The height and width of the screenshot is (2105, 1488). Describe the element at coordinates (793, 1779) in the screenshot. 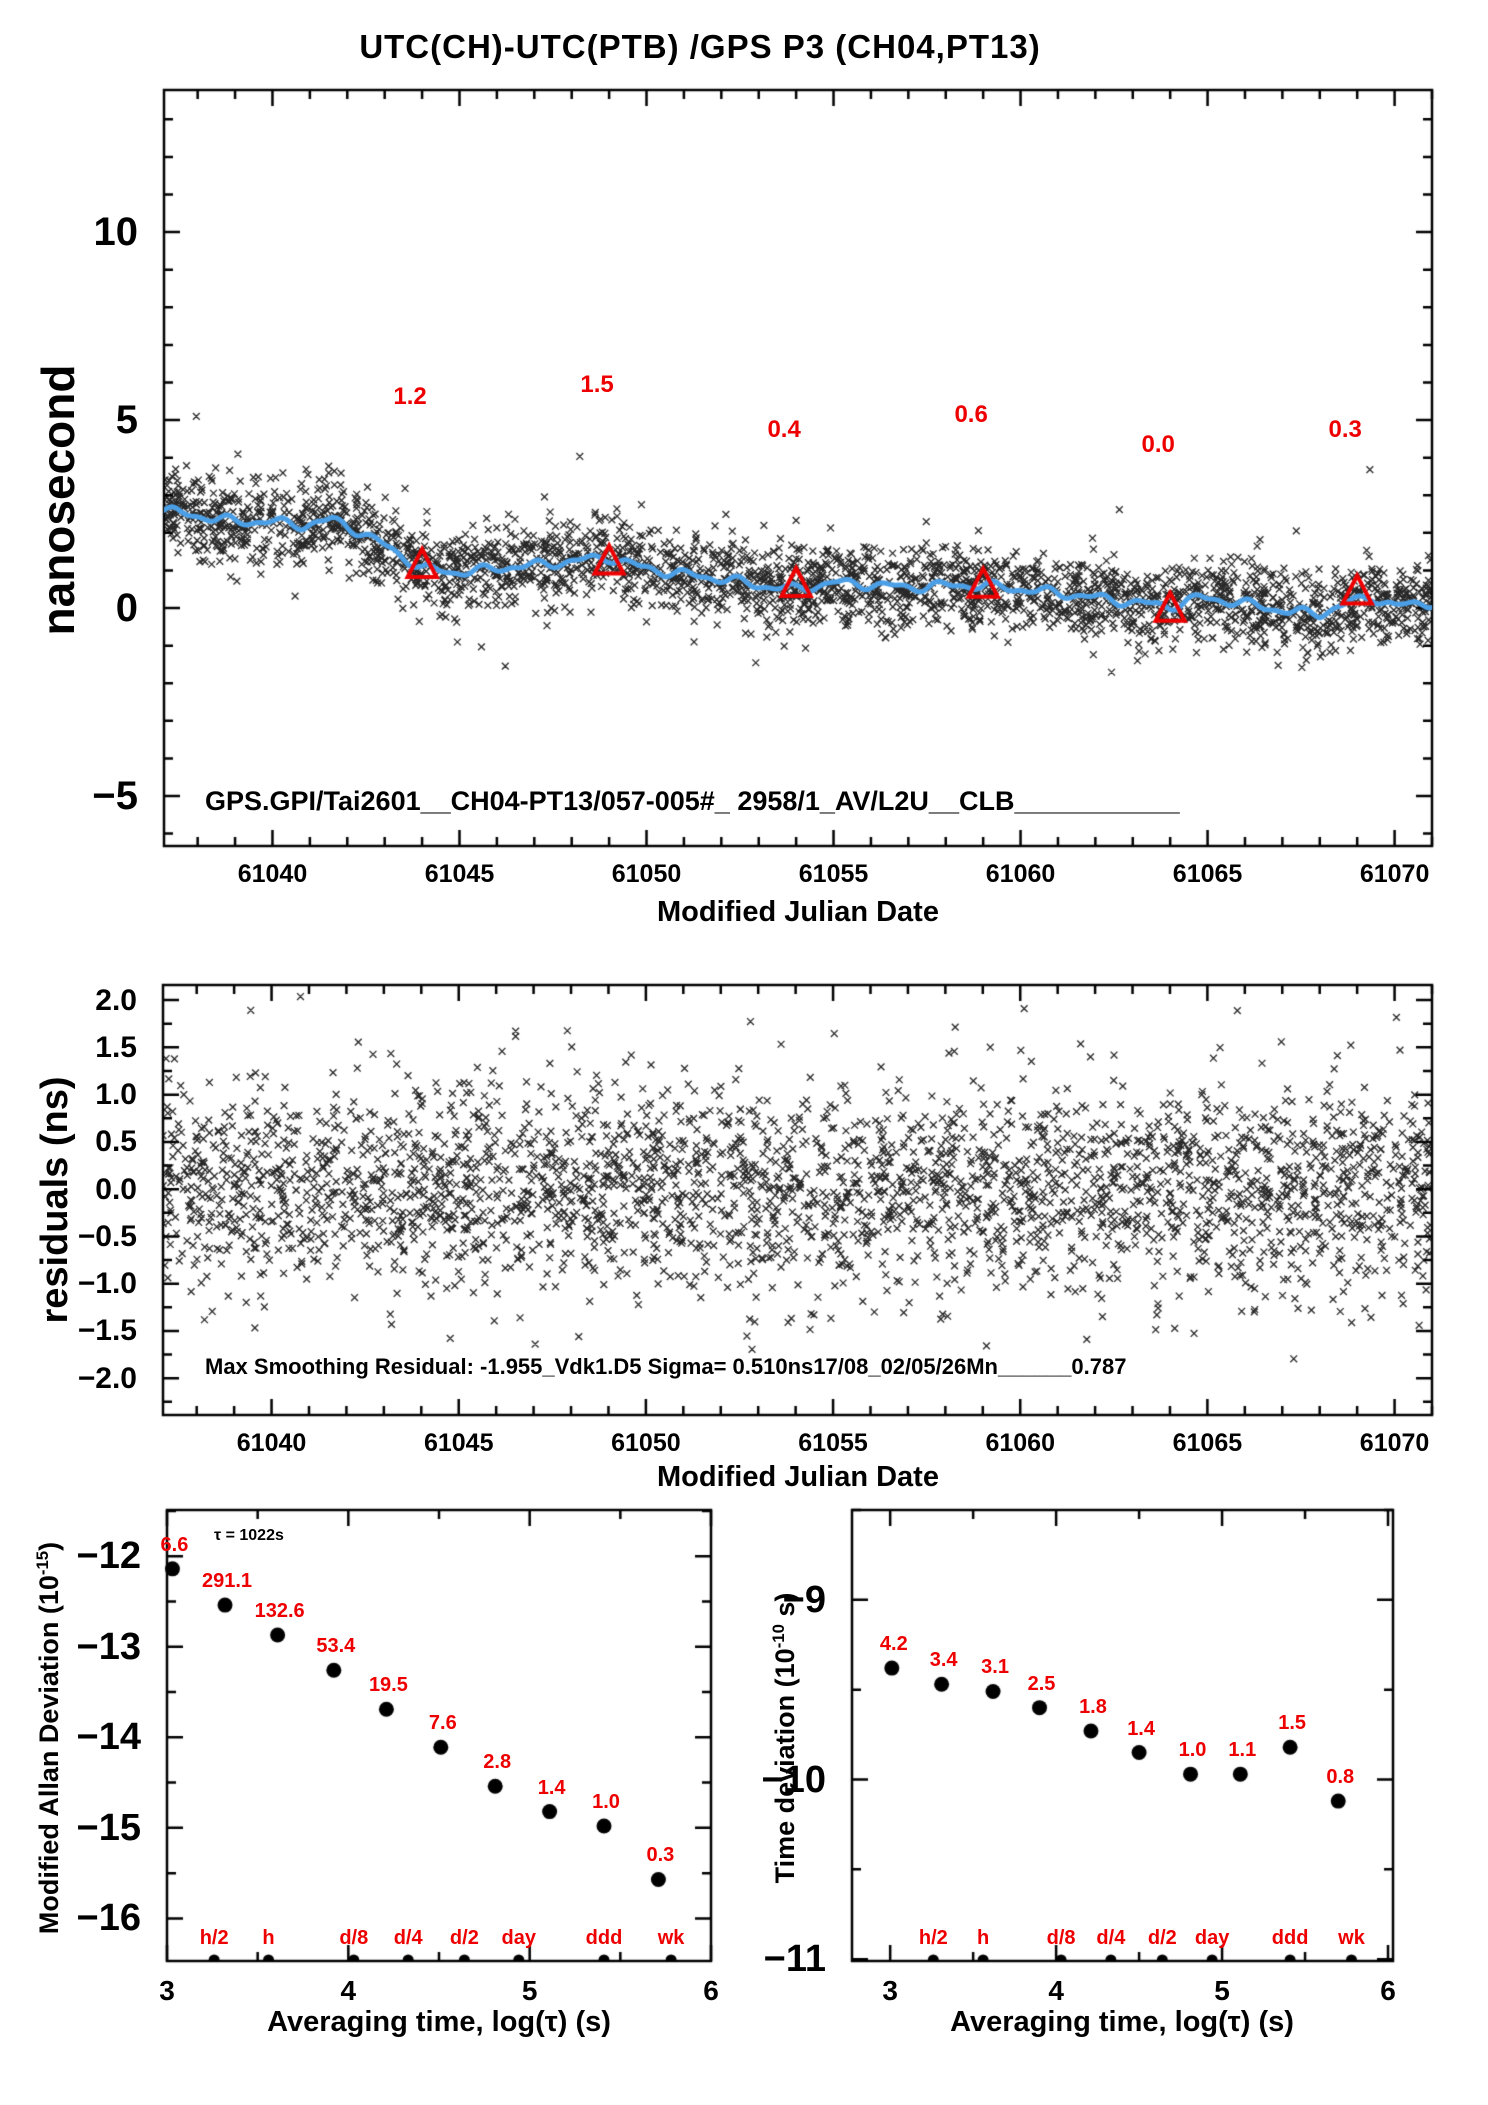

I see `y-tick-label: −10` at that location.